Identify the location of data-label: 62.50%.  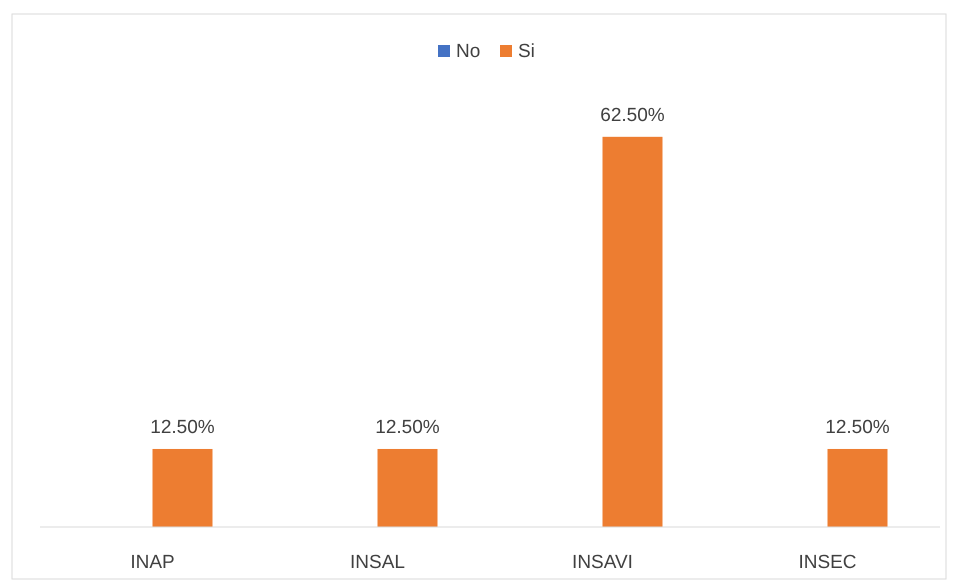
(632, 115).